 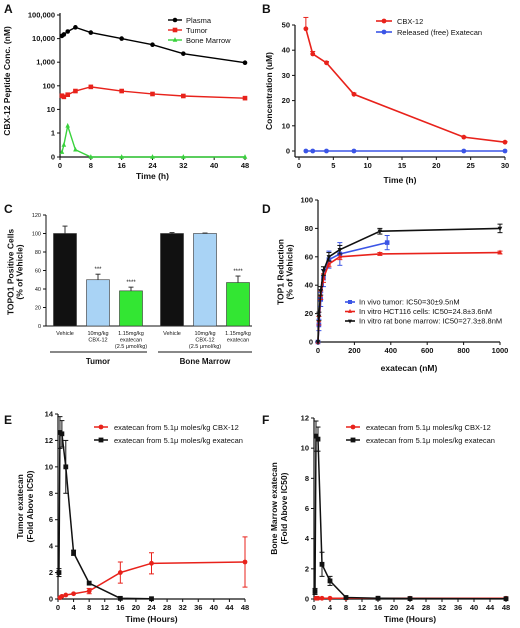 I want to click on x-tick-label: 48, so click(x=245, y=165).